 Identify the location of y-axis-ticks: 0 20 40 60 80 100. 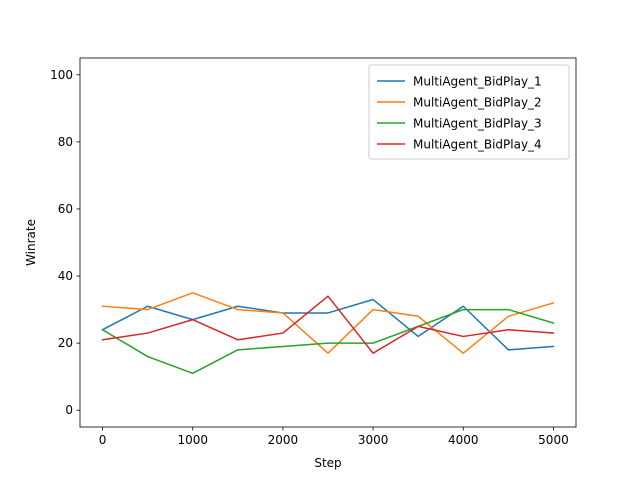
(65, 242).